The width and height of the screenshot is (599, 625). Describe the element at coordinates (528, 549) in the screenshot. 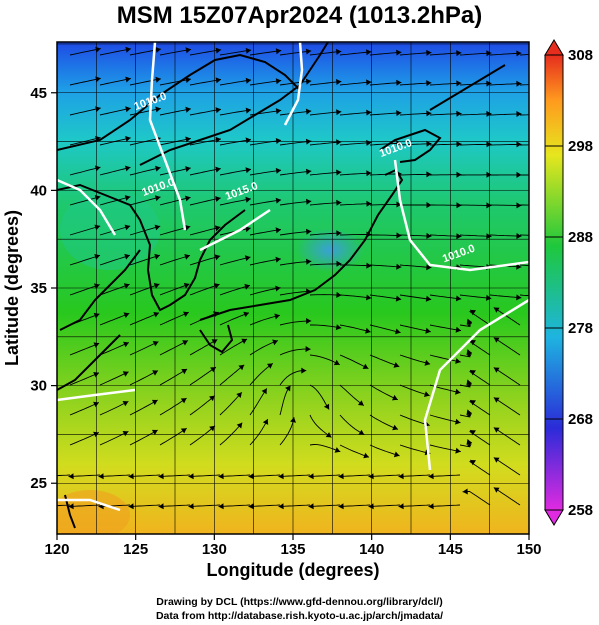

I see `x-tick-label: 150` at that location.